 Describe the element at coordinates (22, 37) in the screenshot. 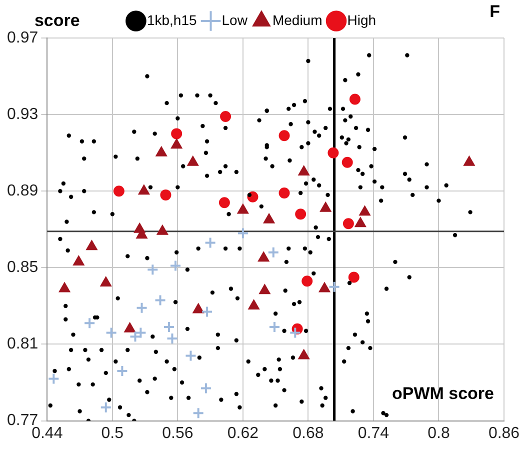

I see `y-tick-label: 0.97` at that location.